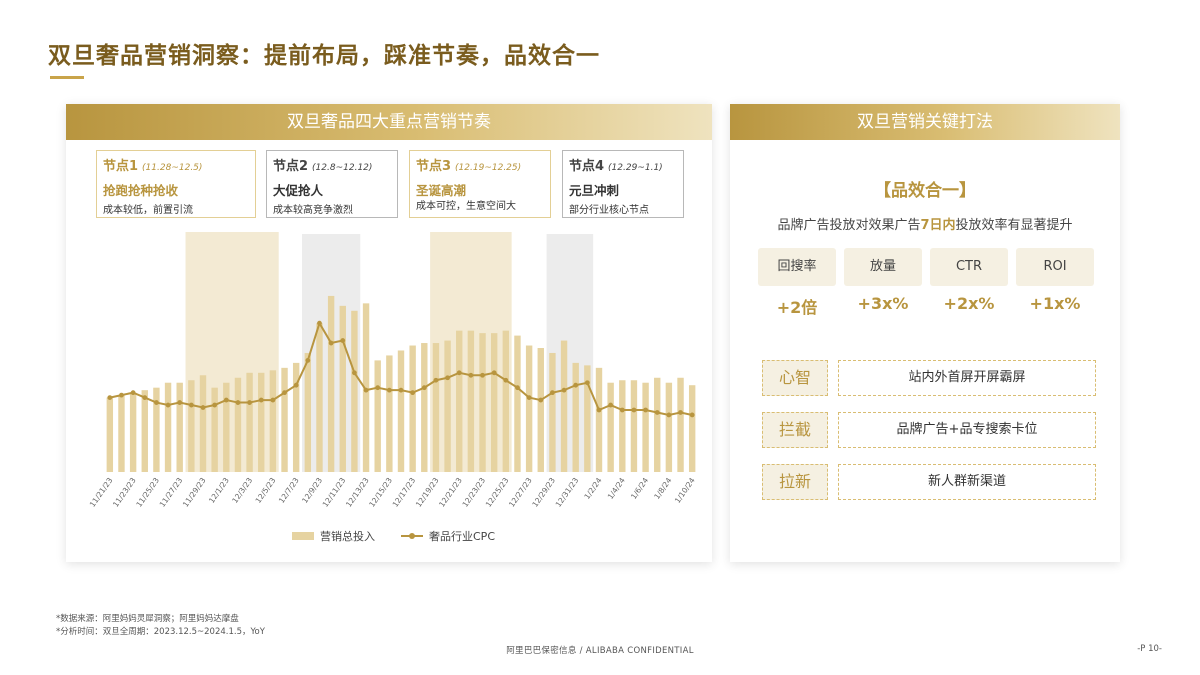 The height and width of the screenshot is (675, 1200). What do you see at coordinates (795, 482) in the screenshot?
I see `tactic-tag: 拉新` at bounding box center [795, 482].